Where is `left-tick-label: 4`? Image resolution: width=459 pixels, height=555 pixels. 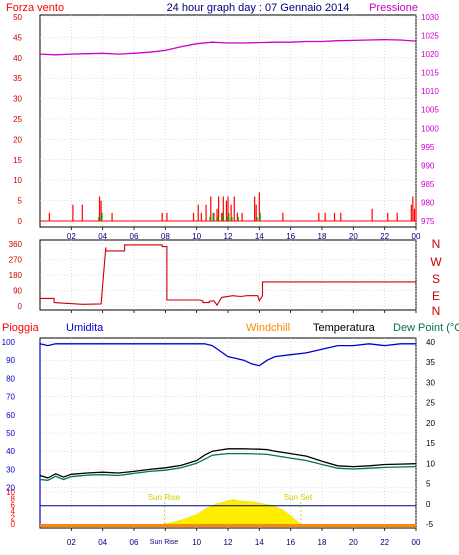 left-tick-label: 4 is located at coordinates (13, 511).